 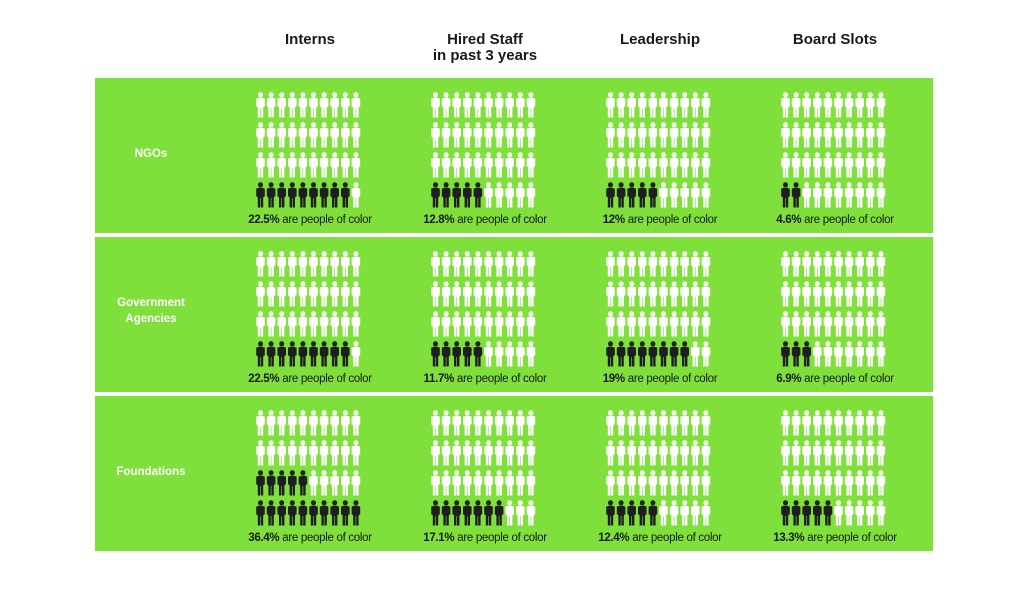 I want to click on percentage-caption: 17.1% are people of color, so click(x=485, y=538).